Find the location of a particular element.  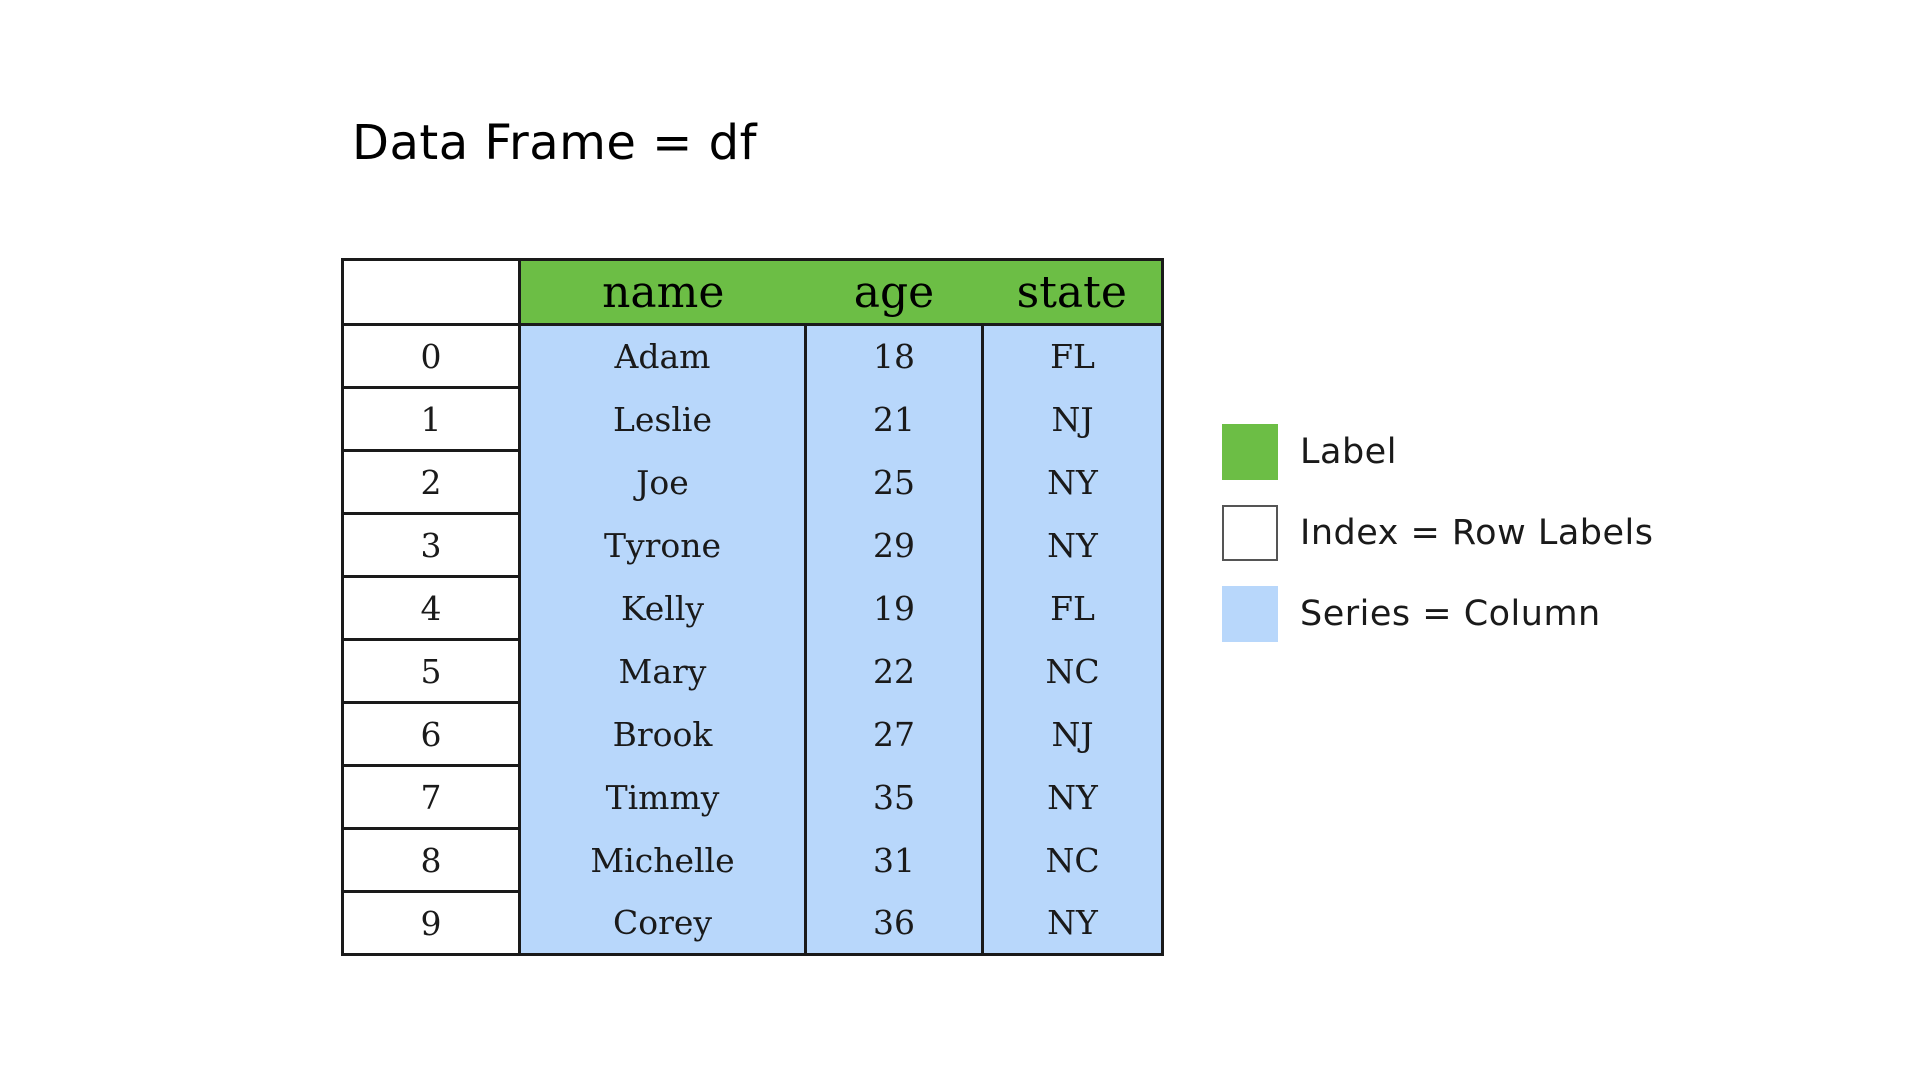

row-index-cell: 0 is located at coordinates (431, 356).